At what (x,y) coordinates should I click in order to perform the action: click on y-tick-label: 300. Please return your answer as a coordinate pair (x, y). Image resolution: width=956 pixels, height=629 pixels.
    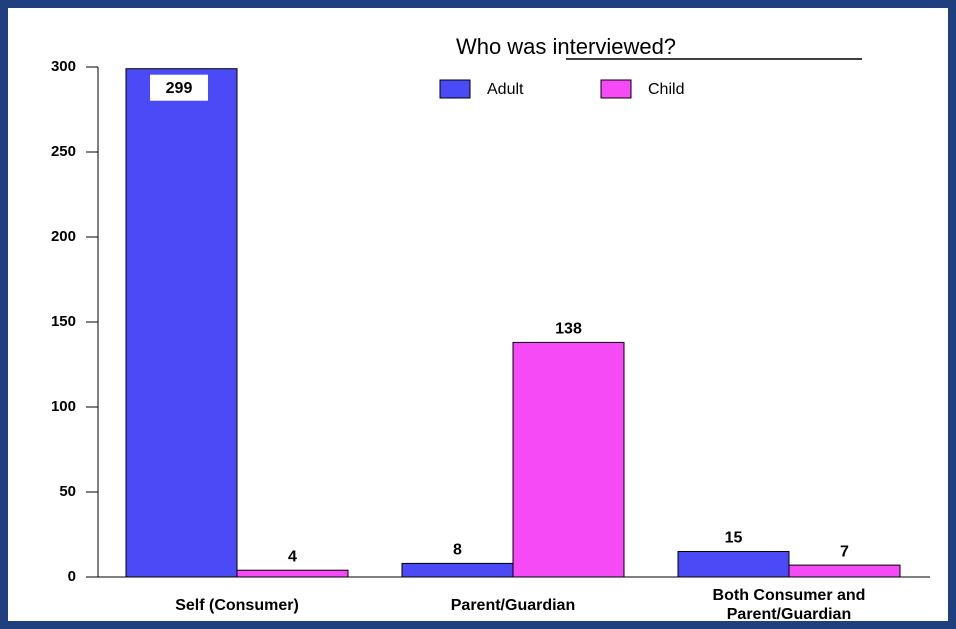
    Looking at the image, I should click on (63, 66).